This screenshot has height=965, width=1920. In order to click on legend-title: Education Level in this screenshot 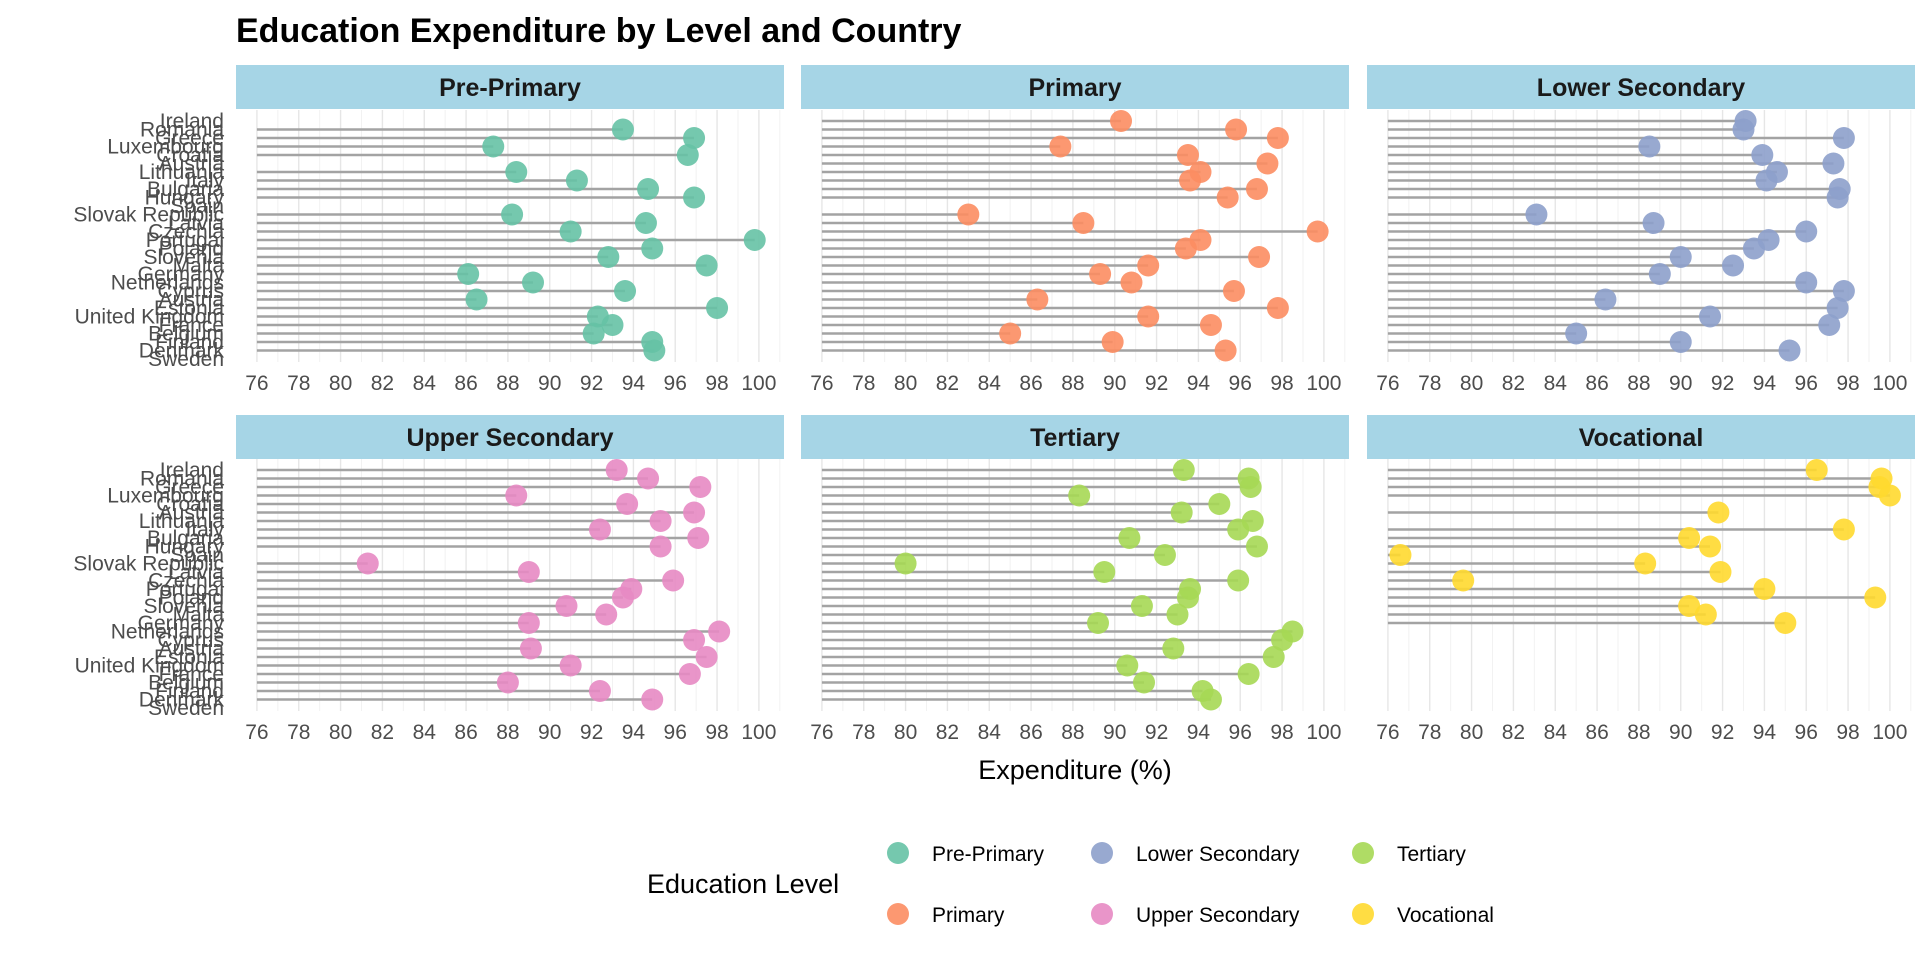, I will do `click(743, 884)`.